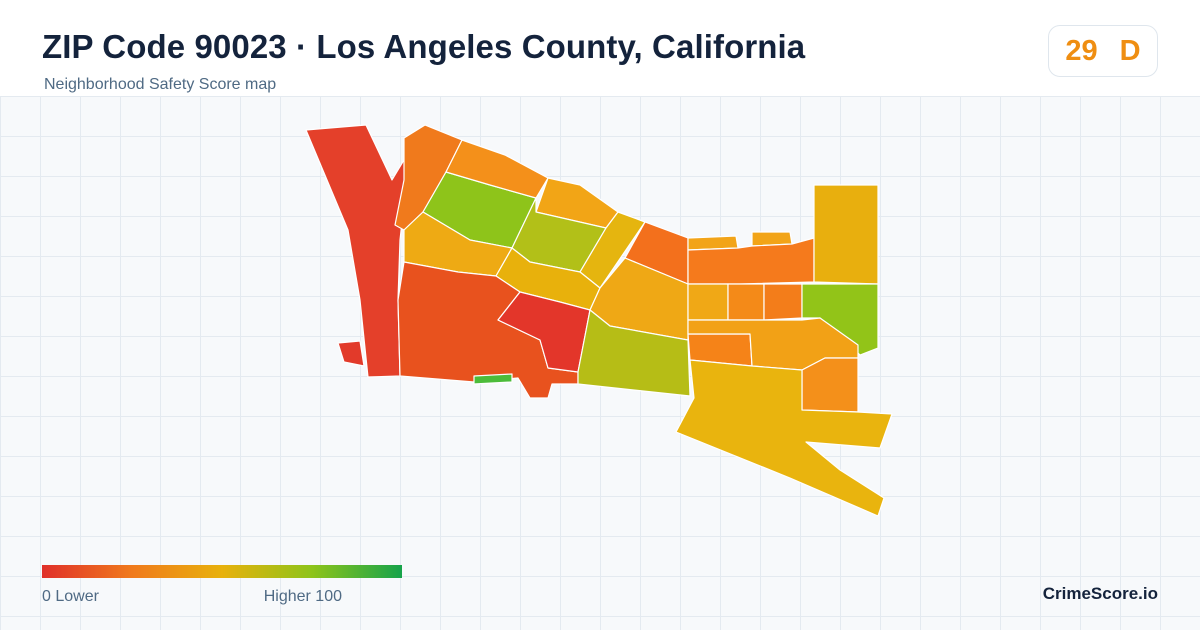 The width and height of the screenshot is (1200, 630). What do you see at coordinates (846, 234) in the screenshot?
I see `map-region-far-east-gold` at bounding box center [846, 234].